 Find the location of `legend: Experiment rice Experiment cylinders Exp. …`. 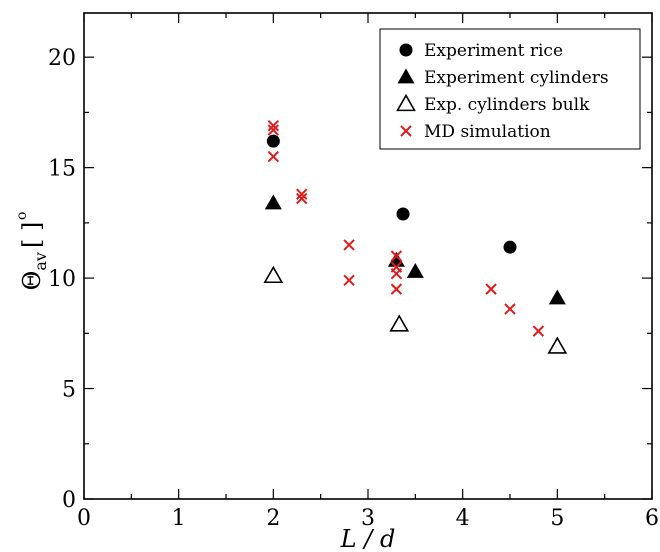

legend: Experiment rice Experiment cylinders Exp. … is located at coordinates (510, 89).